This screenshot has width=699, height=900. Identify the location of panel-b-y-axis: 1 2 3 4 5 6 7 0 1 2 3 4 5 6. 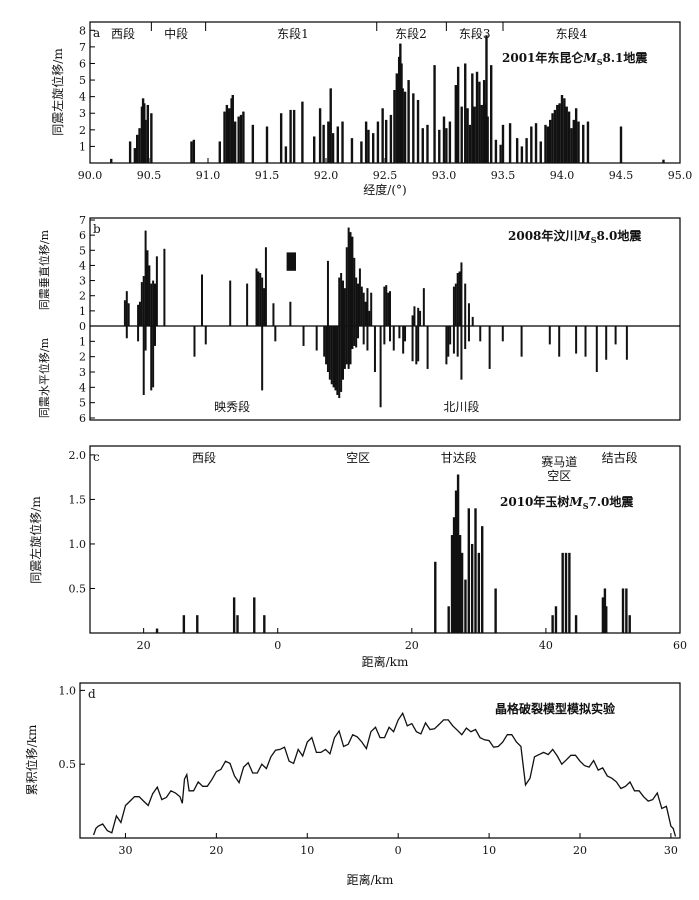
(87, 319).